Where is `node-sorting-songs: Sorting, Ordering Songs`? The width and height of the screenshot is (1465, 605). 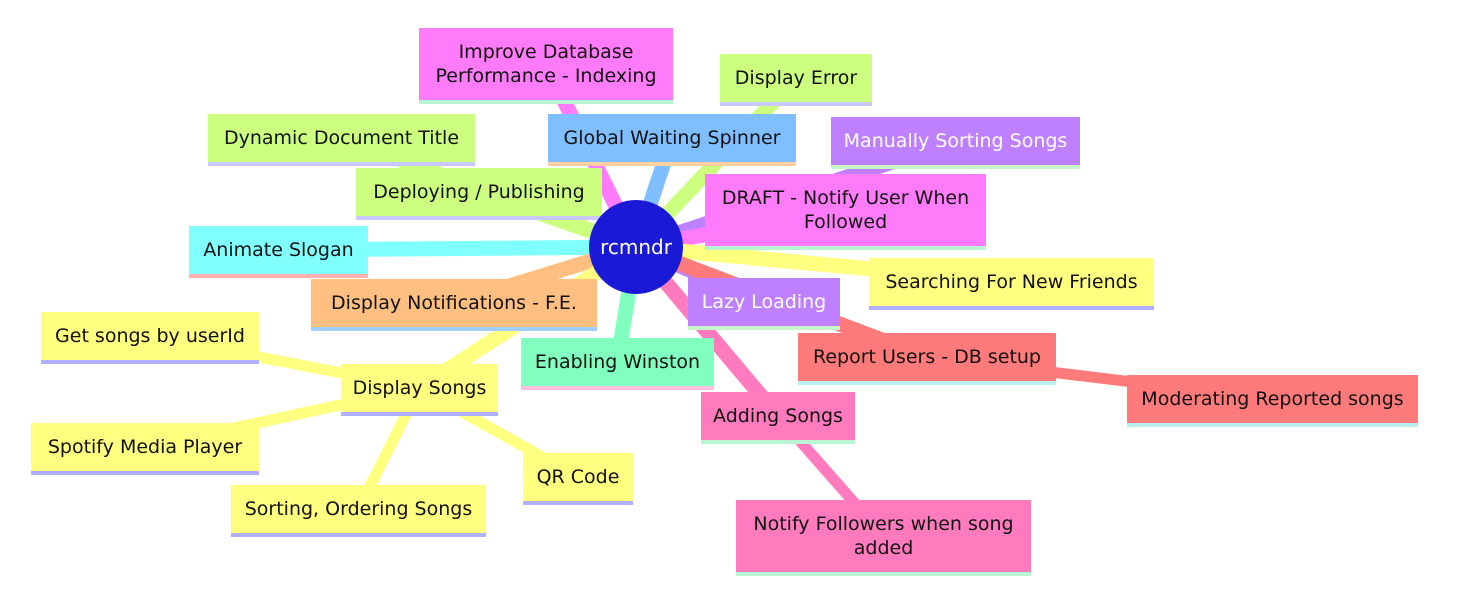 node-sorting-songs: Sorting, Ordering Songs is located at coordinates (358, 509).